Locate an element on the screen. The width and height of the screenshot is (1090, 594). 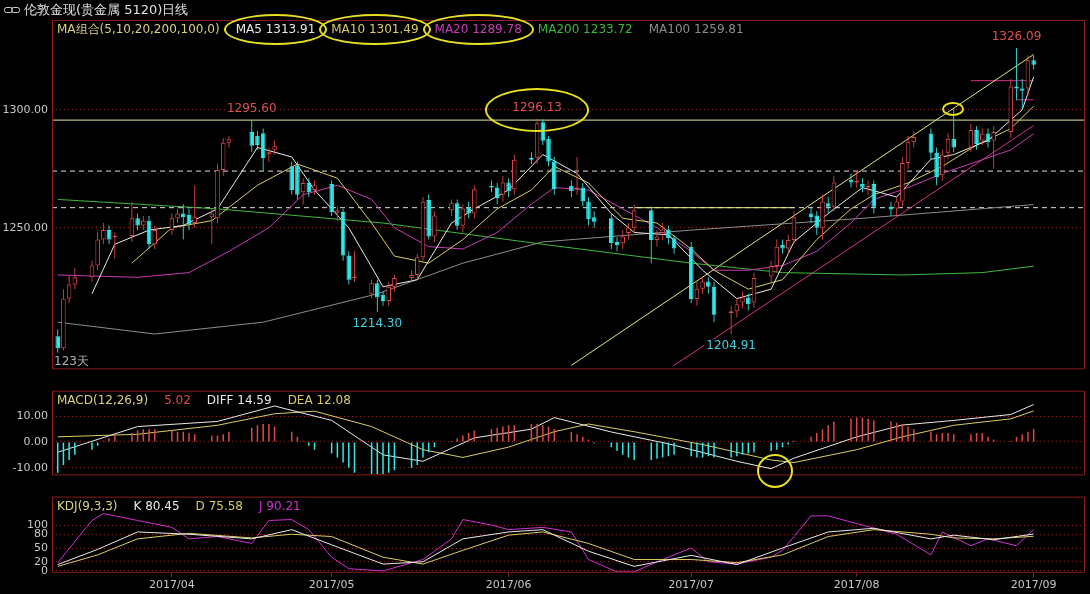
y-tick-label: 1300.00 is located at coordinates (25, 109).